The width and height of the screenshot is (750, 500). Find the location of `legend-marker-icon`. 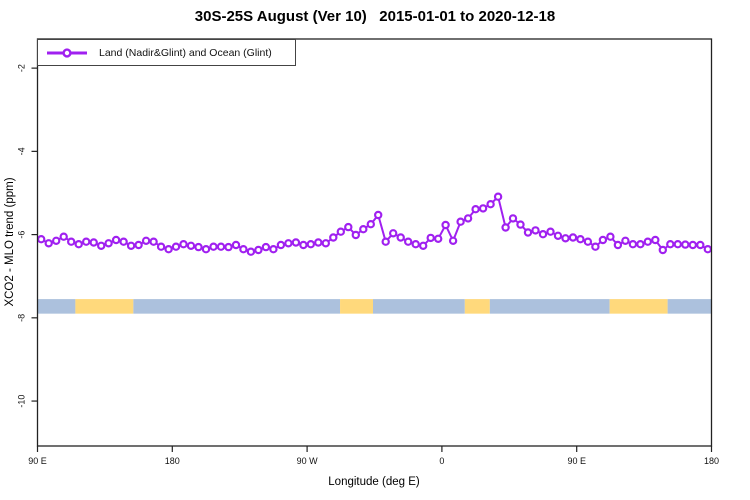

legend-marker-icon is located at coordinates (67, 52).